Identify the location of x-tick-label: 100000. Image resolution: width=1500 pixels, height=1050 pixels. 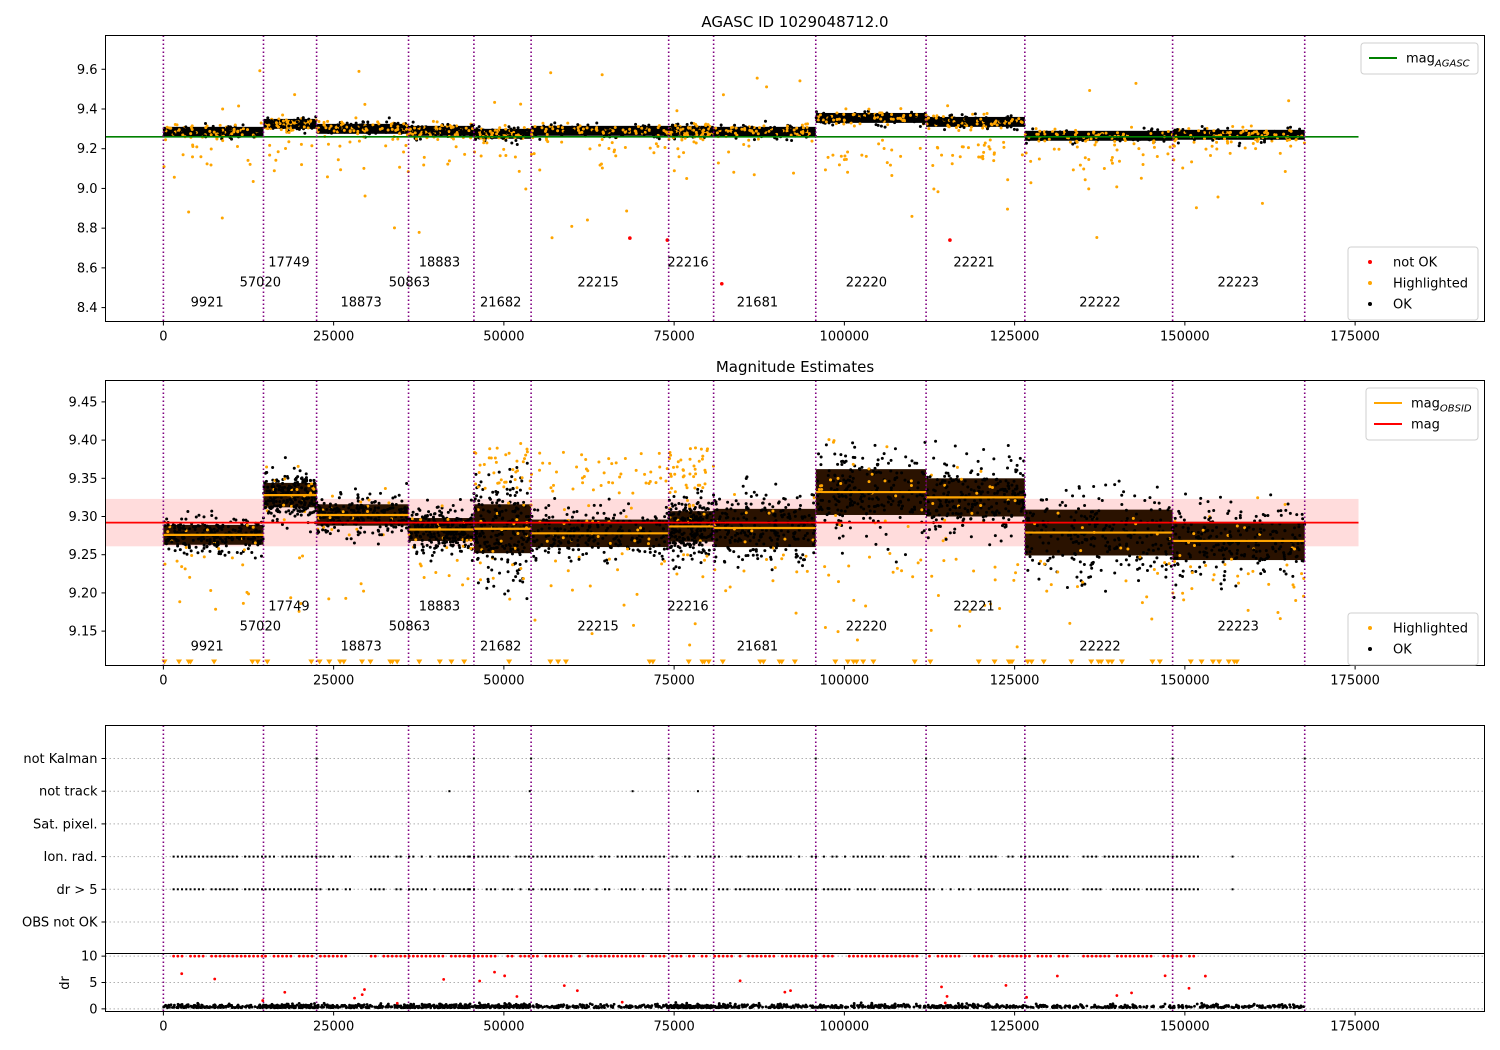
(845, 337).